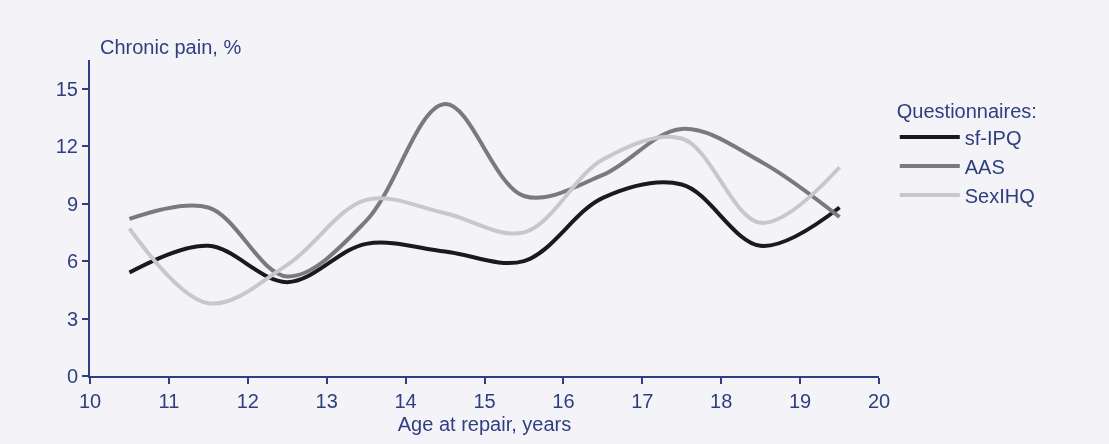 This screenshot has height=444, width=1109. What do you see at coordinates (66, 146) in the screenshot?
I see `y-tick-label: 12` at bounding box center [66, 146].